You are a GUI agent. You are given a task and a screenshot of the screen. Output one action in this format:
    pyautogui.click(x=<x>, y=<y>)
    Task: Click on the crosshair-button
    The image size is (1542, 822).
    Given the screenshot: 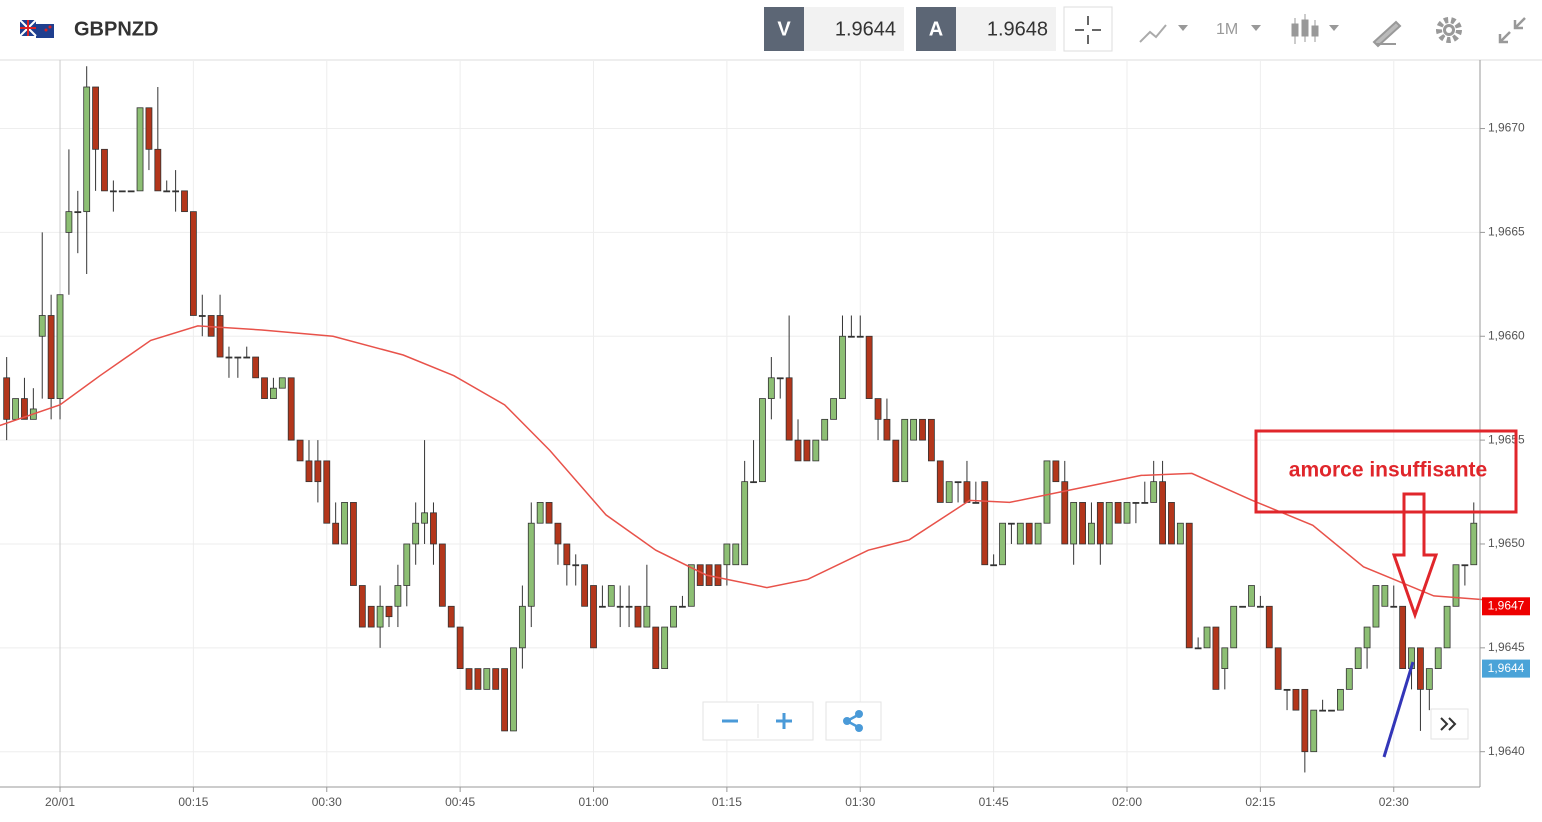 What is the action you would take?
    pyautogui.click(x=1088, y=29)
    